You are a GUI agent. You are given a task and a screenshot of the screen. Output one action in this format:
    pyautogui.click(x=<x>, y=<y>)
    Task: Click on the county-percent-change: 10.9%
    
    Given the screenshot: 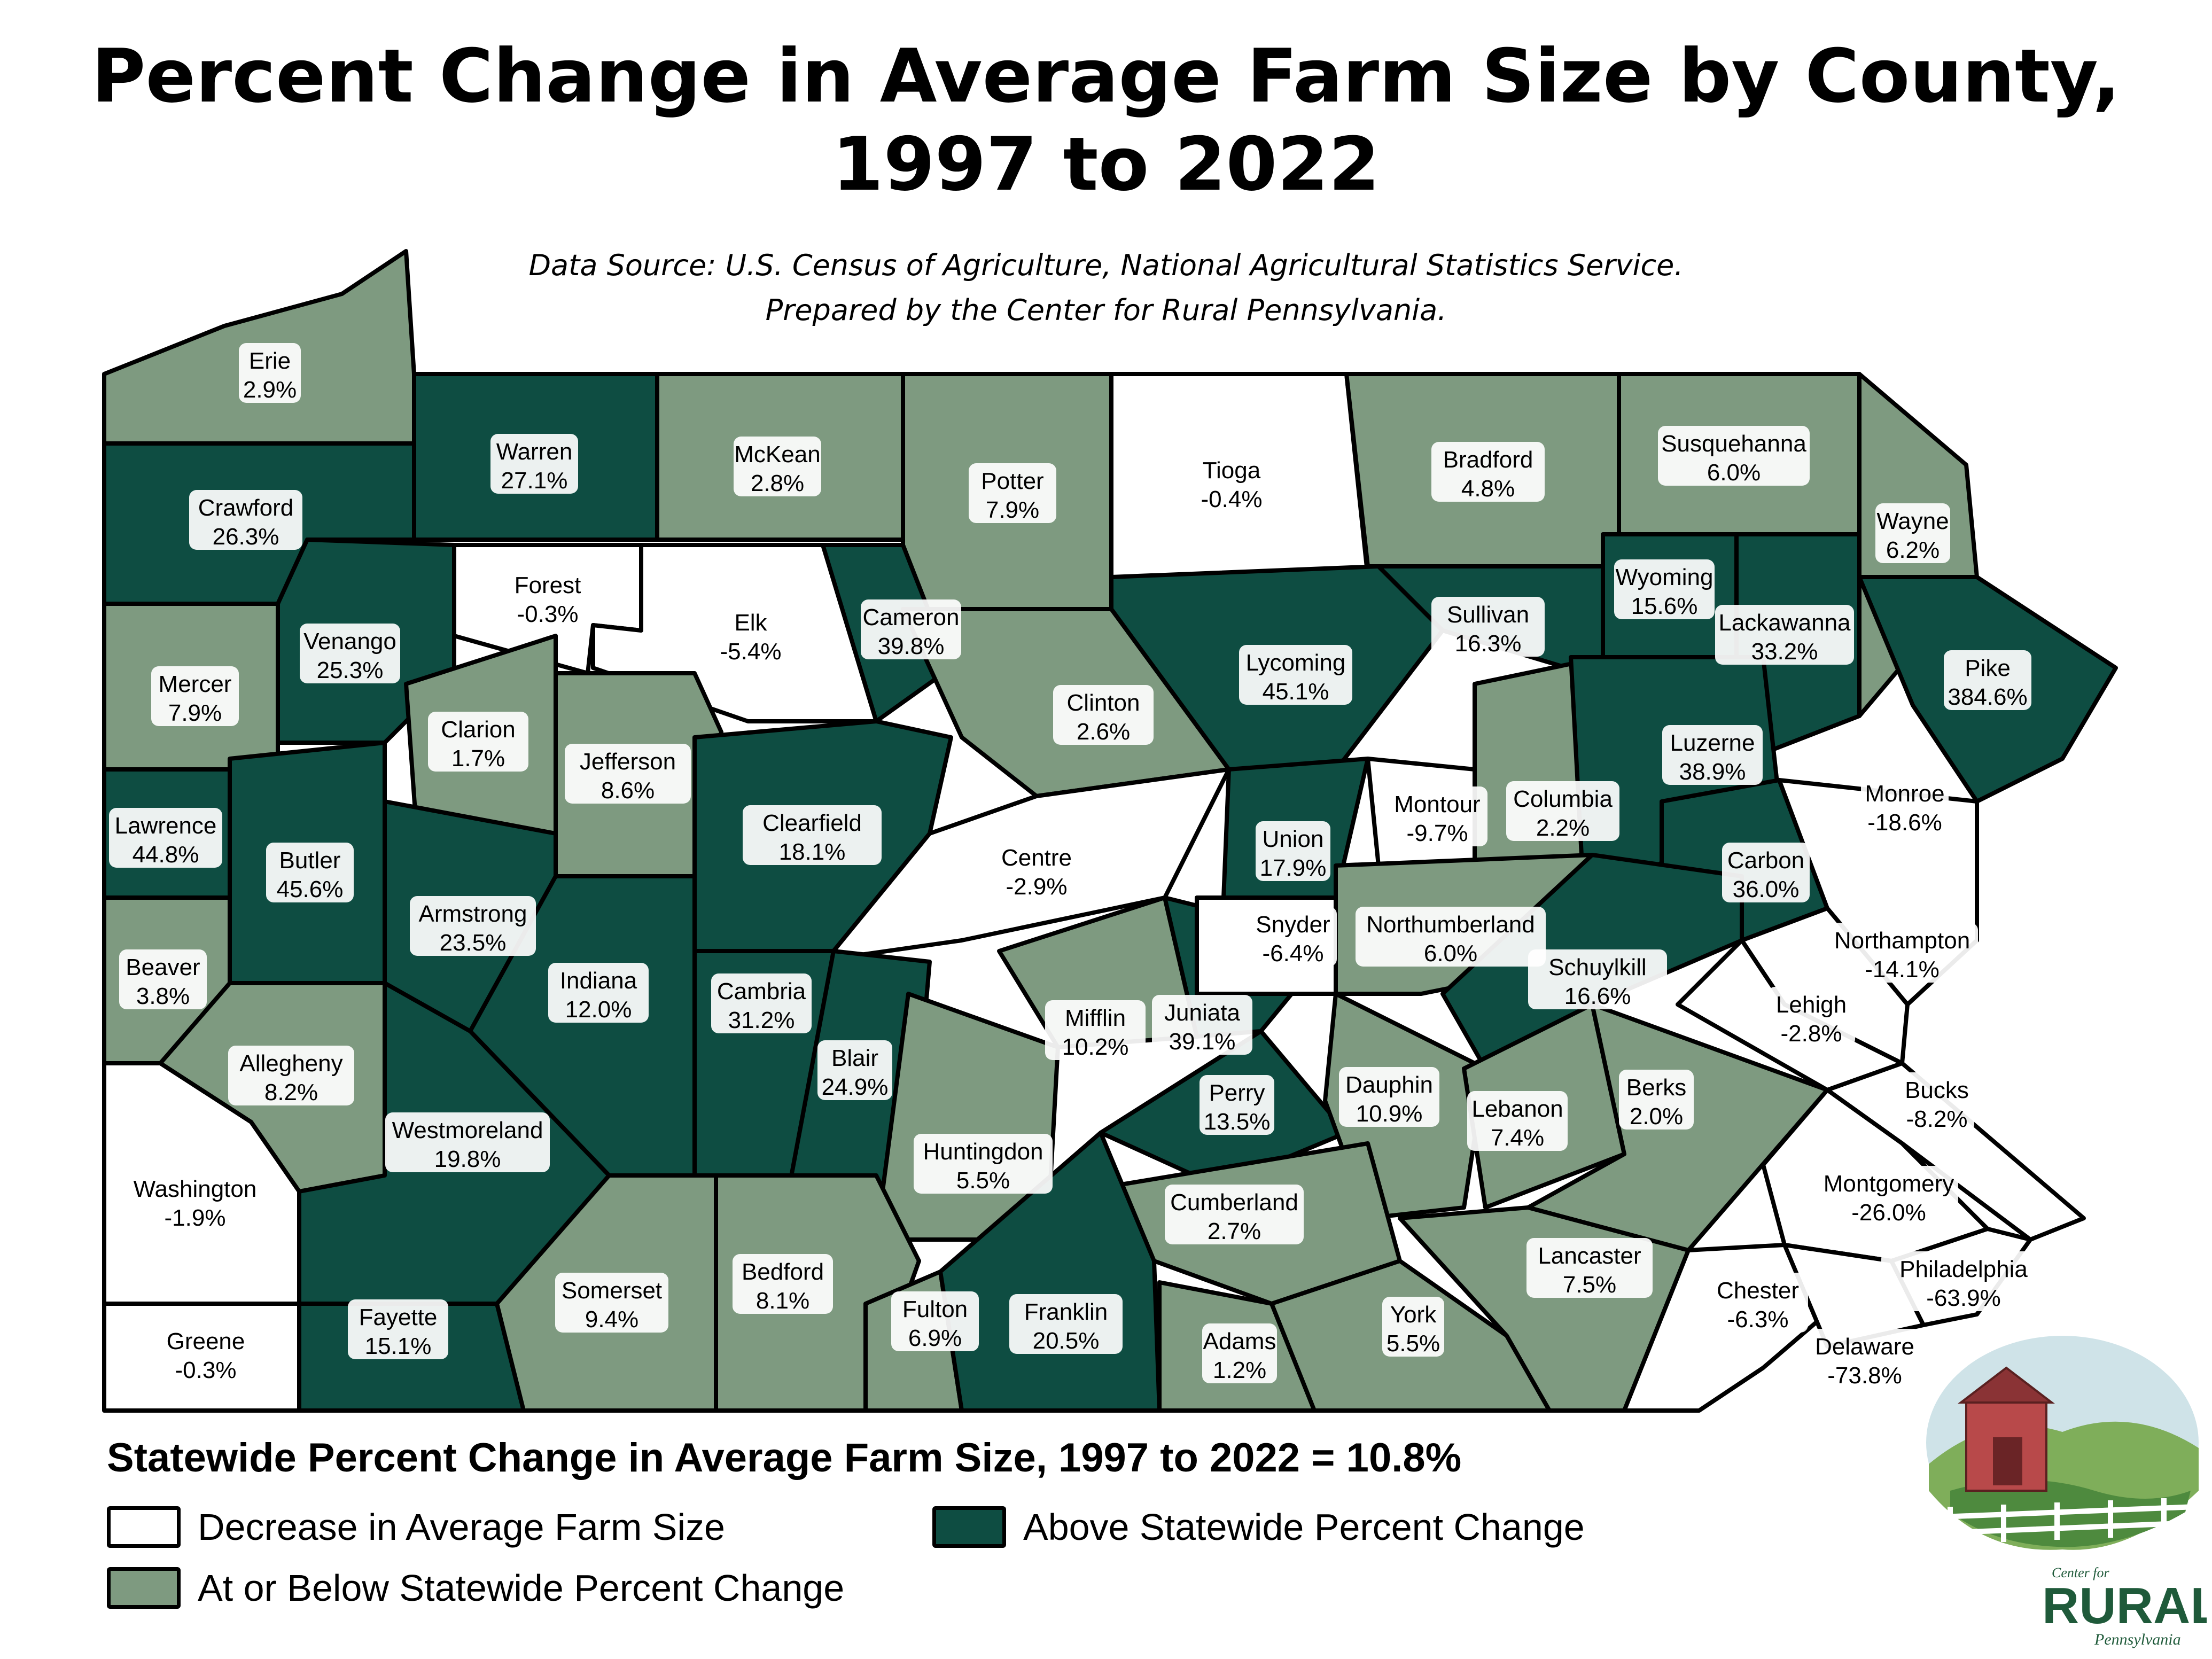 What is the action you would take?
    pyautogui.click(x=1389, y=1114)
    